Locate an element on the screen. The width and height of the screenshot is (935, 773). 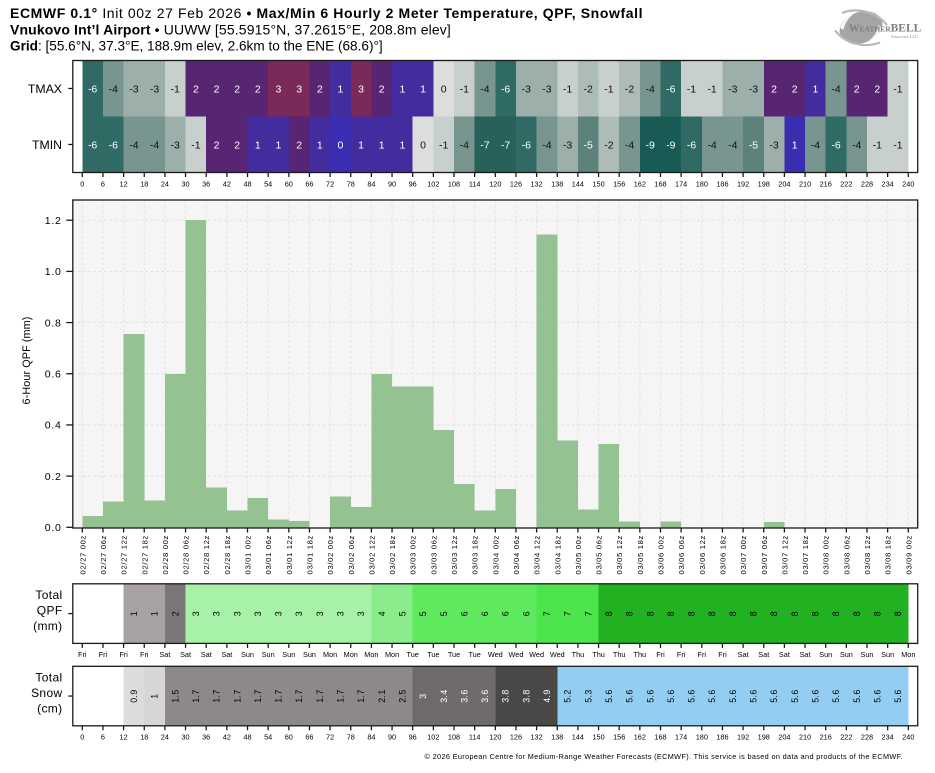
svg-text: 03/07 18z is located at coordinates (805, 554).